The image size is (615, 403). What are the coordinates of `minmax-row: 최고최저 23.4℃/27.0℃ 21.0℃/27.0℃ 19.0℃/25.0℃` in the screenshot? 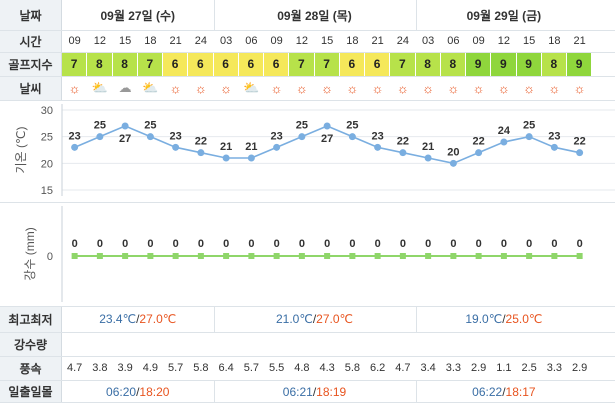 It's located at (307, 319).